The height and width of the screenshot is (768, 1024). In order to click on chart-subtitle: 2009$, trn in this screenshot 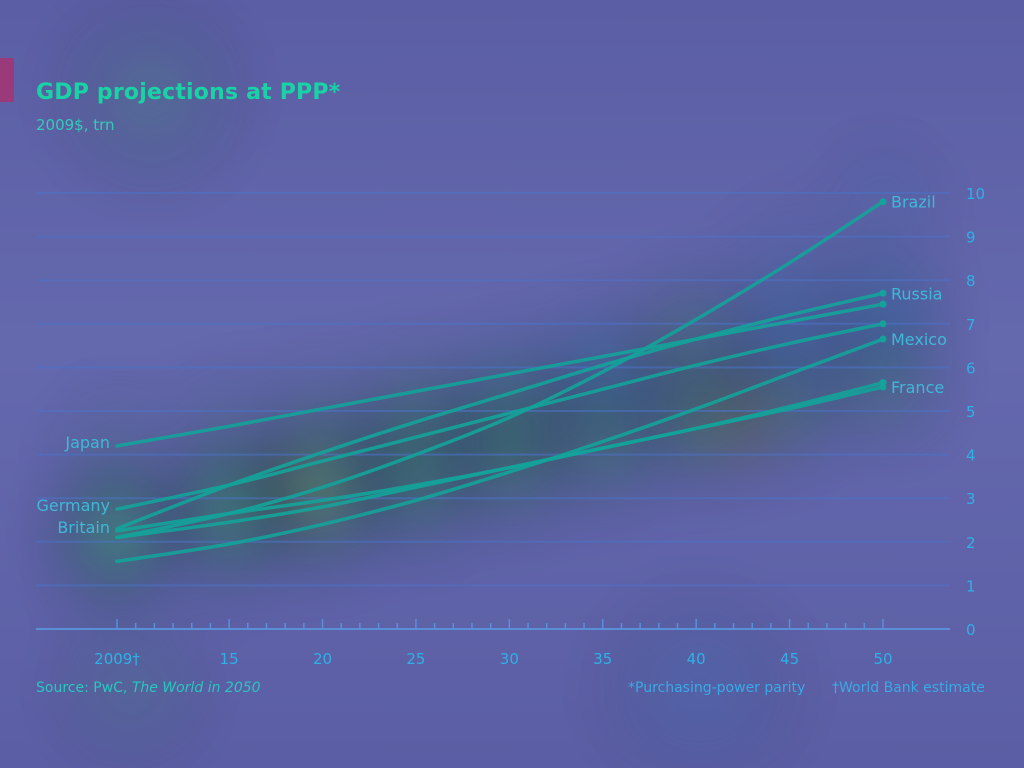, I will do `click(75, 125)`.